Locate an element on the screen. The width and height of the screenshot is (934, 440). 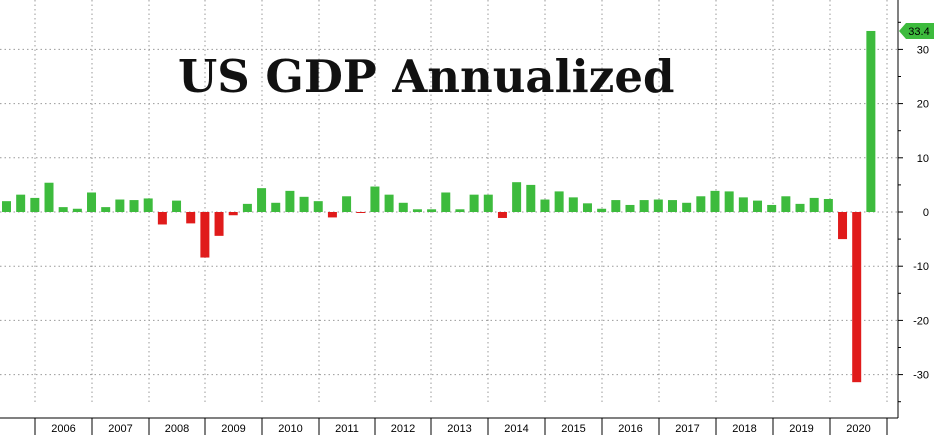
y-tick-label: 20 is located at coordinates (923, 105).